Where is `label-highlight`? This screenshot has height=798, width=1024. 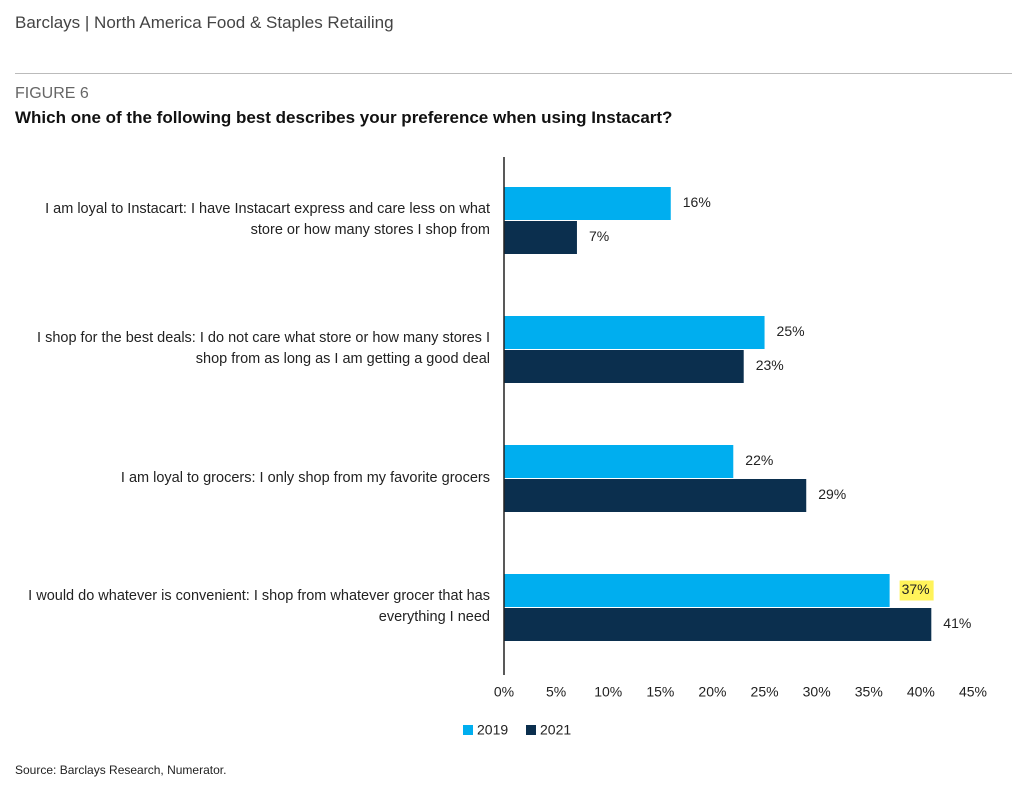 label-highlight is located at coordinates (916, 590).